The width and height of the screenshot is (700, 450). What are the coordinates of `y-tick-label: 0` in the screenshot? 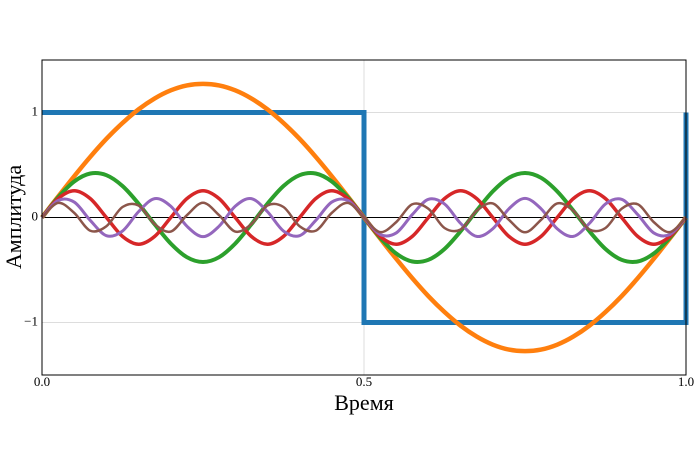 It's located at (35, 215).